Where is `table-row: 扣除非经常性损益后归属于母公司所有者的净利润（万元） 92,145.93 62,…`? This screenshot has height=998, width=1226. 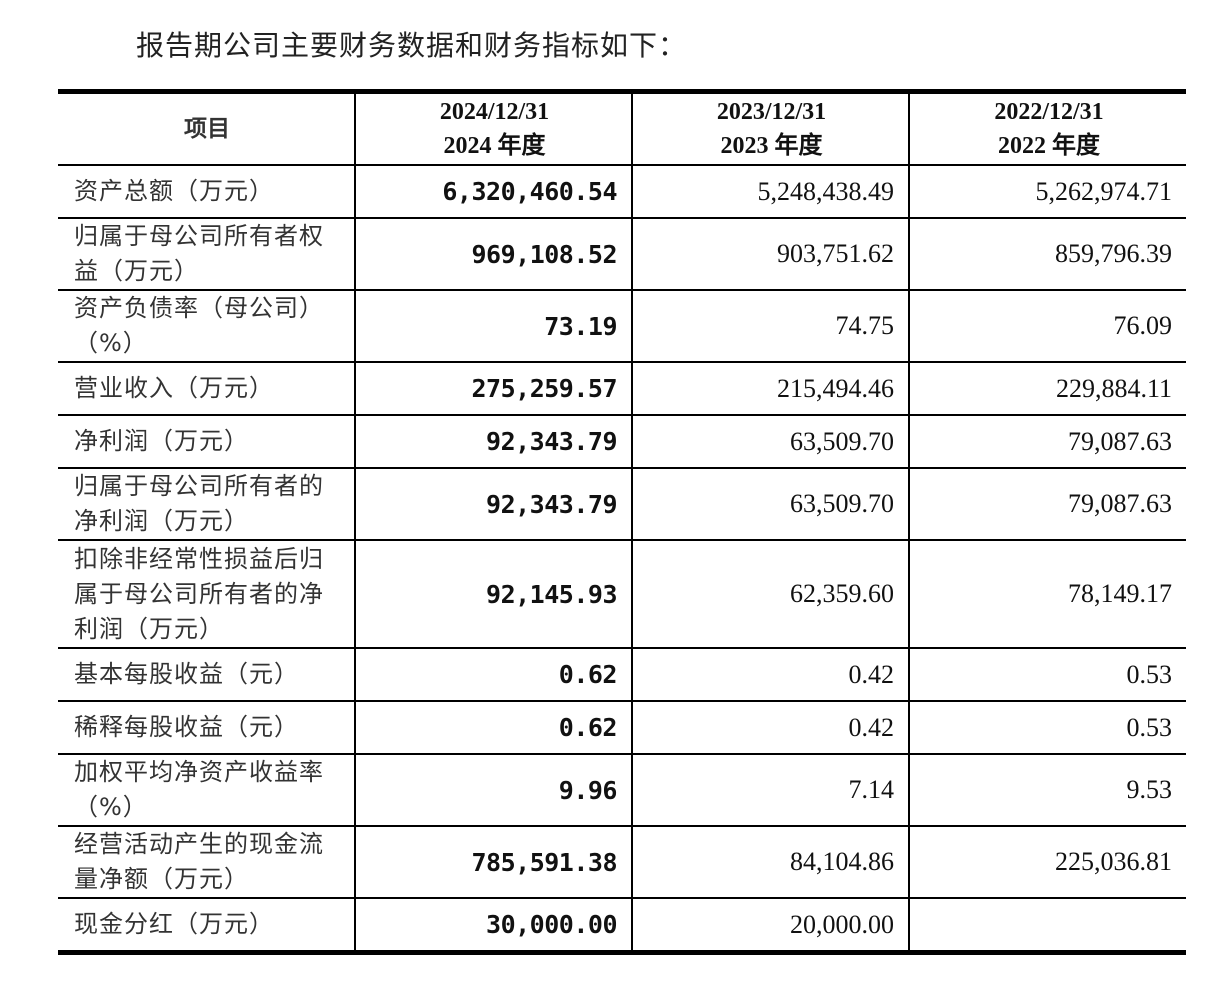 table-row: 扣除非经常性损益后归属于母公司所有者的净利润（万元） 92,145.93 62,… is located at coordinates (622, 594).